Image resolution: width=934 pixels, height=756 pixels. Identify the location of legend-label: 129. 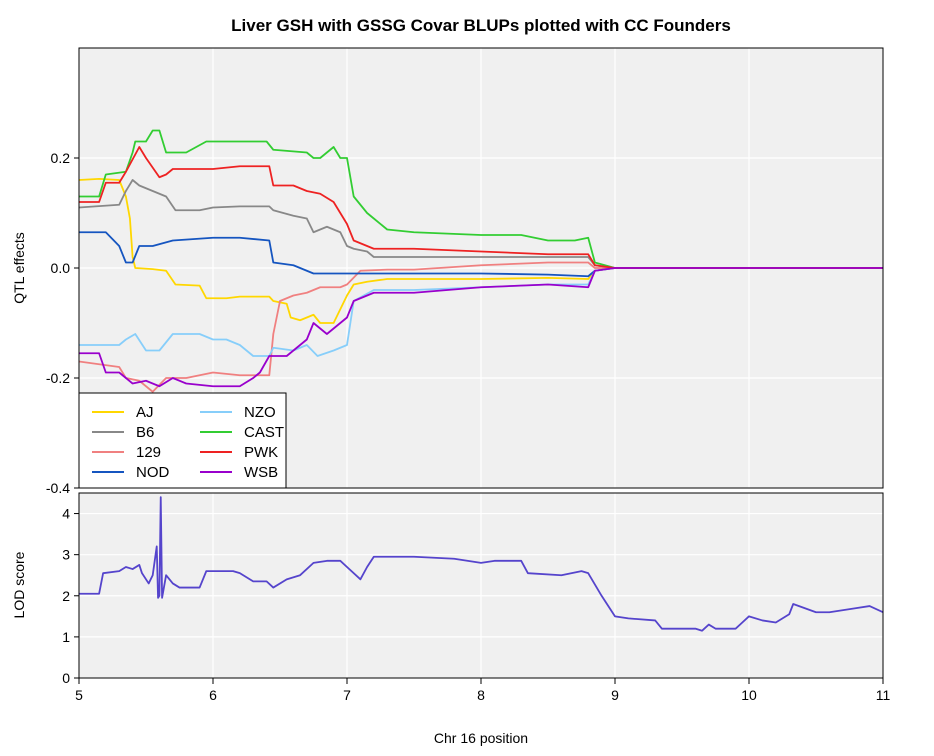
(148, 452).